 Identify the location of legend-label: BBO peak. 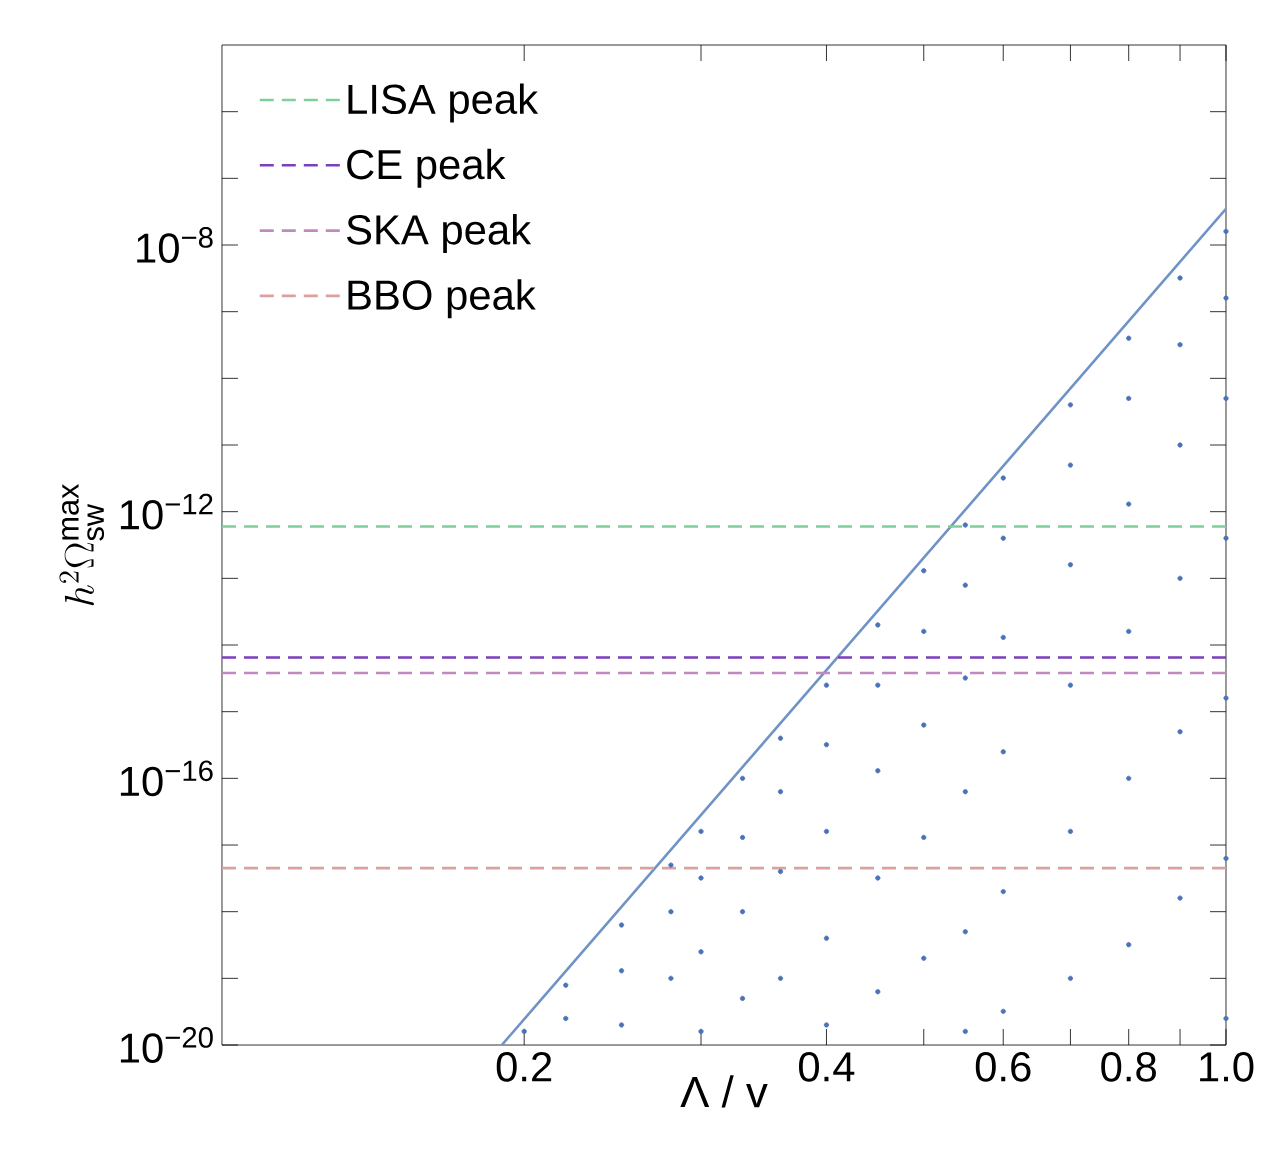
(442, 299).